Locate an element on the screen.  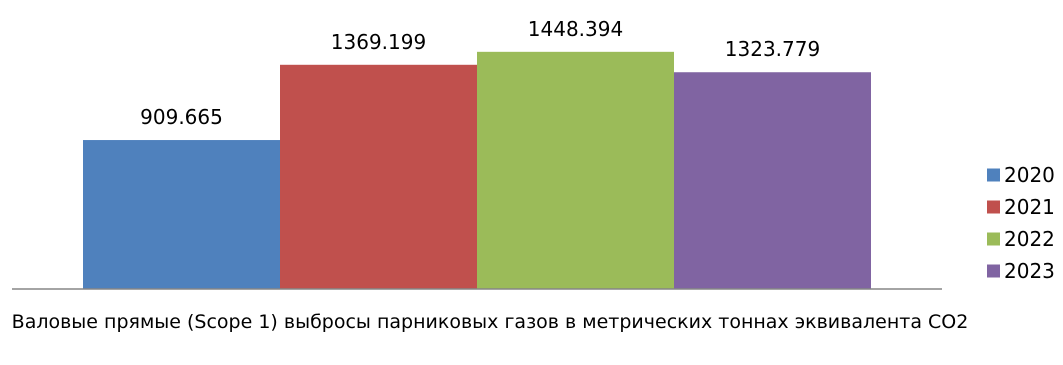
legend-label-2022: 2022 is located at coordinates (1029, 239).